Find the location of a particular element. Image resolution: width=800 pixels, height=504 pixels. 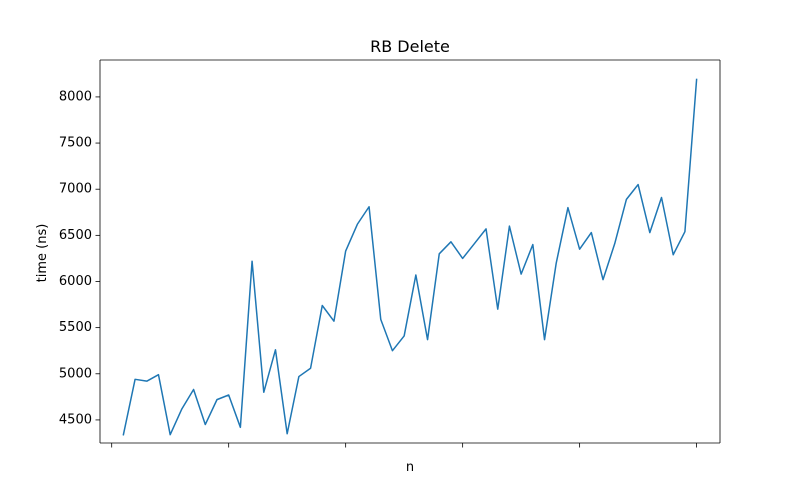

chart-title: RB Delete is located at coordinates (410, 46).